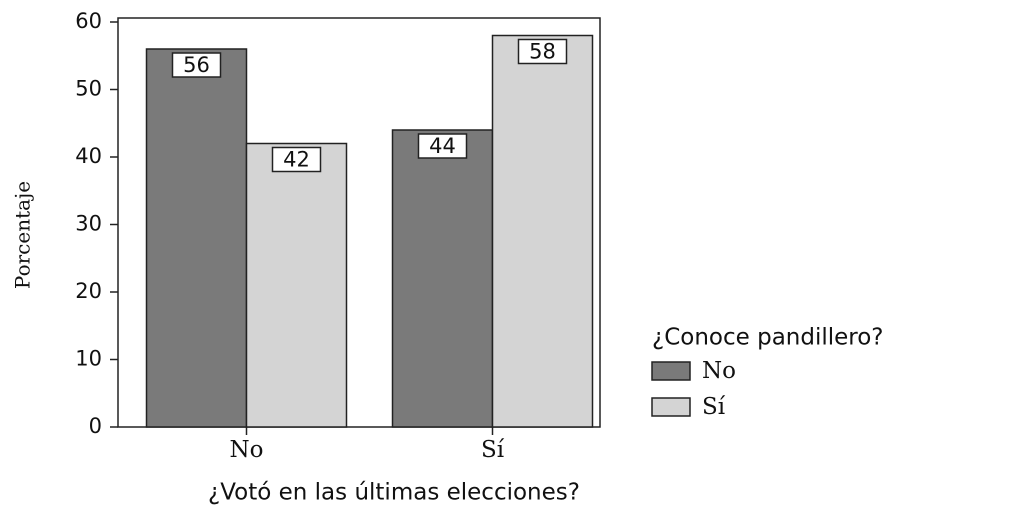  Describe the element at coordinates (493, 450) in the screenshot. I see `x-tick-label: Sí` at that location.